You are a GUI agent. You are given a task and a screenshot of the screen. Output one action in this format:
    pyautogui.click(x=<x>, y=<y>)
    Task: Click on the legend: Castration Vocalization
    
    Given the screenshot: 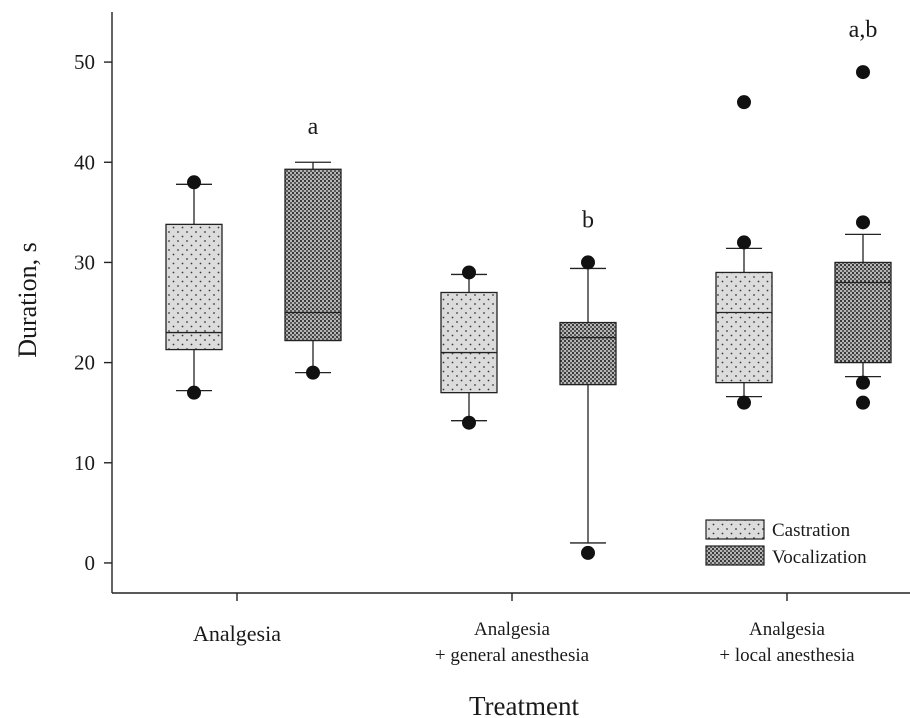 What is the action you would take?
    pyautogui.click(x=786, y=543)
    